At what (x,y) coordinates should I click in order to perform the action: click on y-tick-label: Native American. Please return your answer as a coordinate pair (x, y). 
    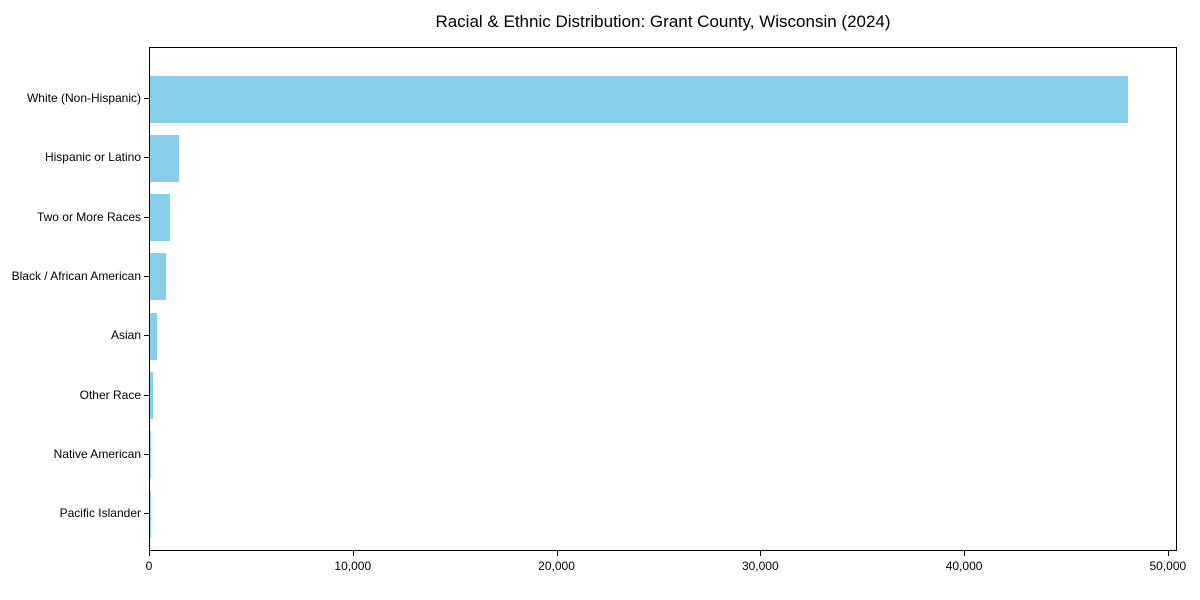
    Looking at the image, I should click on (97, 453).